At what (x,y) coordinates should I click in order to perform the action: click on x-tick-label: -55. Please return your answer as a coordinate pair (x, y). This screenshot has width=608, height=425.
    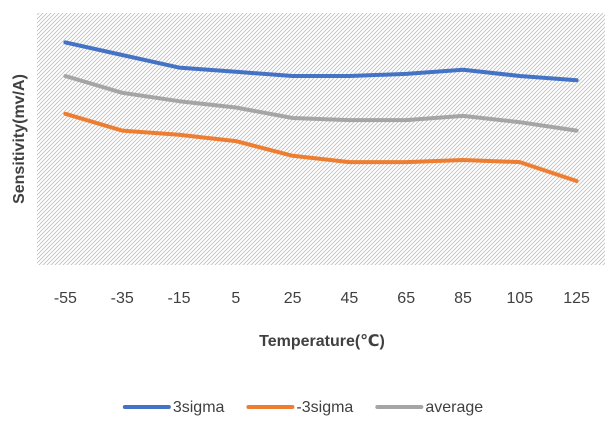
    Looking at the image, I should click on (65, 298).